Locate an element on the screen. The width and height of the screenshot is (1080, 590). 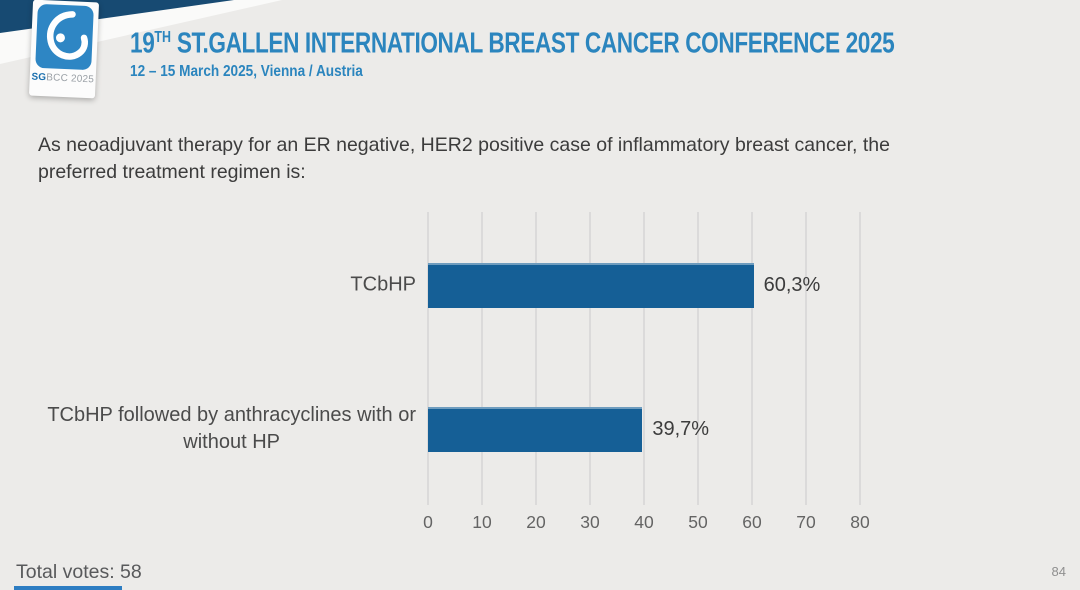
footer-accent-strip is located at coordinates (68, 588).